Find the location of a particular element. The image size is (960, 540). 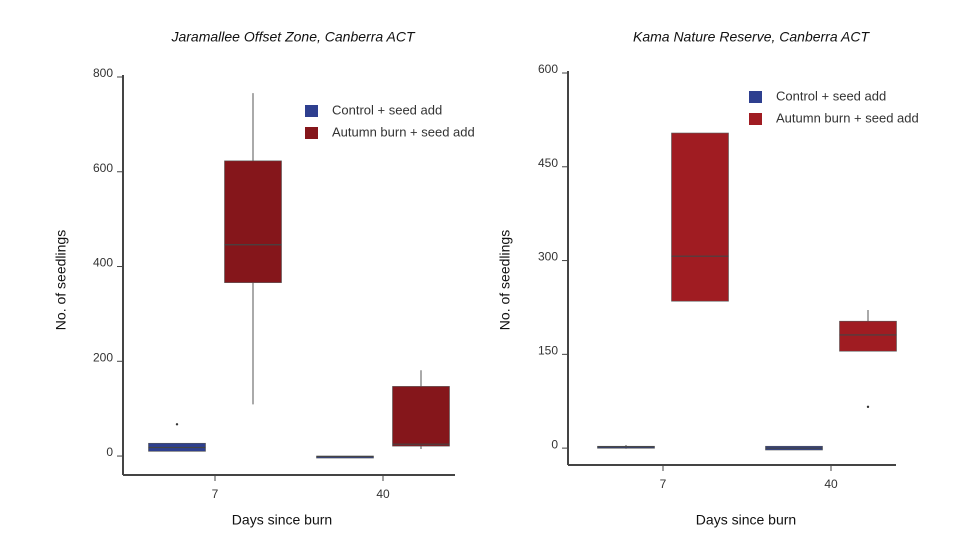

chart-title: Jaramallee Offset Zone, Canberra ACT is located at coordinates (292, 37).